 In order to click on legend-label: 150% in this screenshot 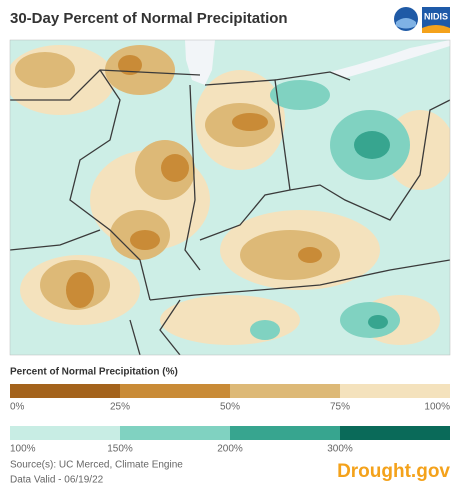, I will do `click(120, 449)`.